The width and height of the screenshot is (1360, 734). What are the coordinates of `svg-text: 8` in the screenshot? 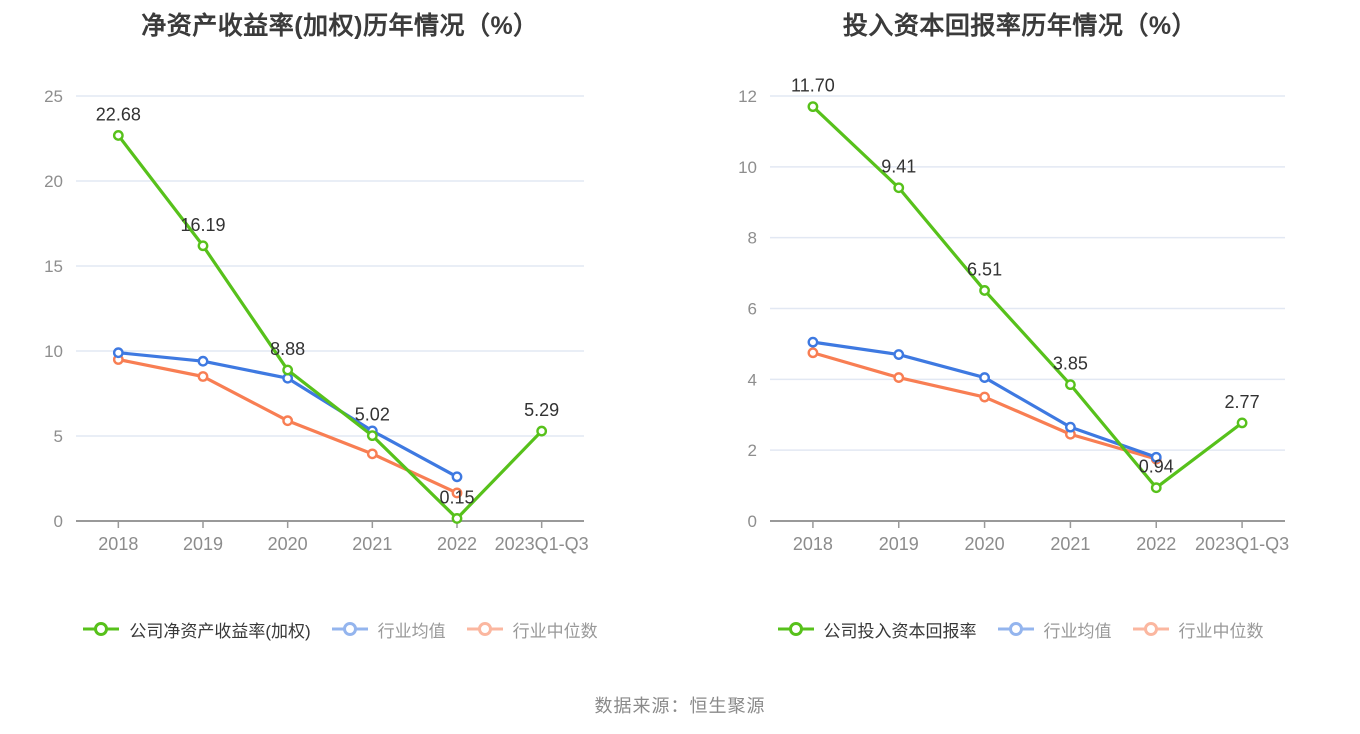 It's located at (752, 238).